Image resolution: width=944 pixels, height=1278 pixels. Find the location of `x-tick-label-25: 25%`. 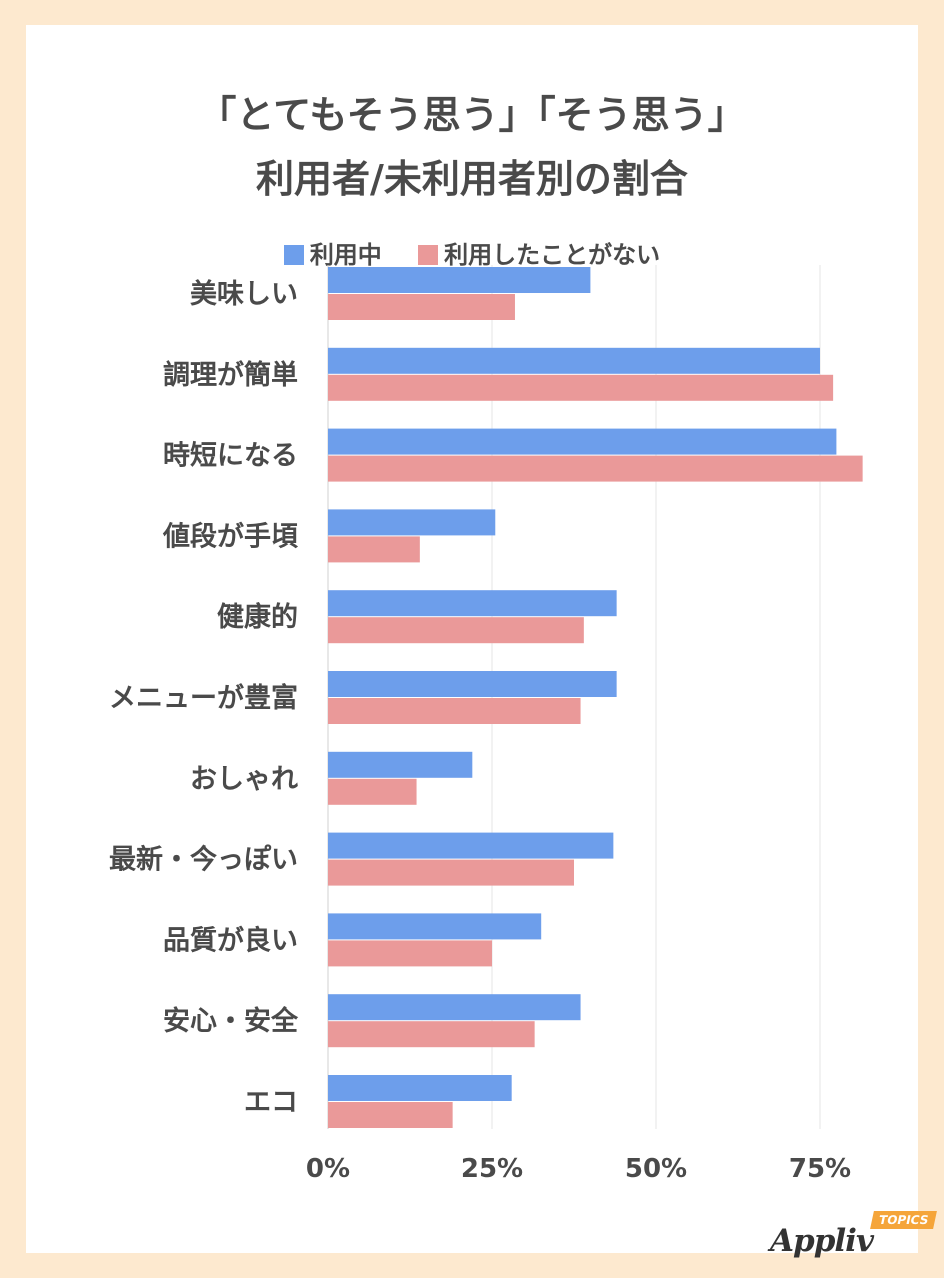

x-tick-label-25: 25% is located at coordinates (492, 1169).